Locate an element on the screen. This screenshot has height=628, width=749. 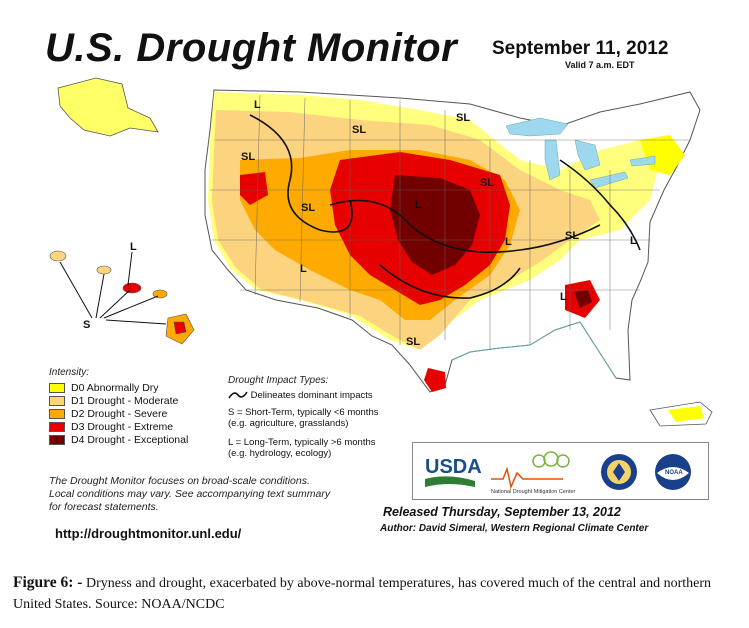
d4-region is located at coordinates (435, 225).